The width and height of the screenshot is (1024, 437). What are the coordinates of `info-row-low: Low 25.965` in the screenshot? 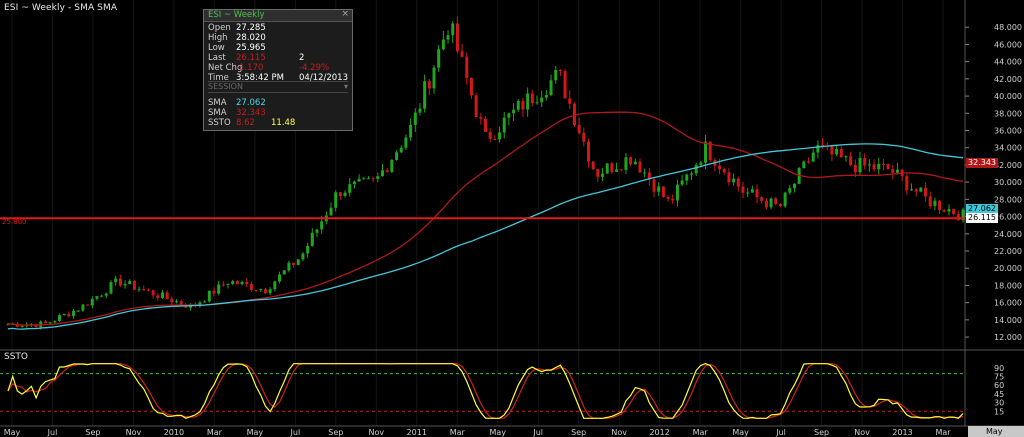 It's located at (237, 48).